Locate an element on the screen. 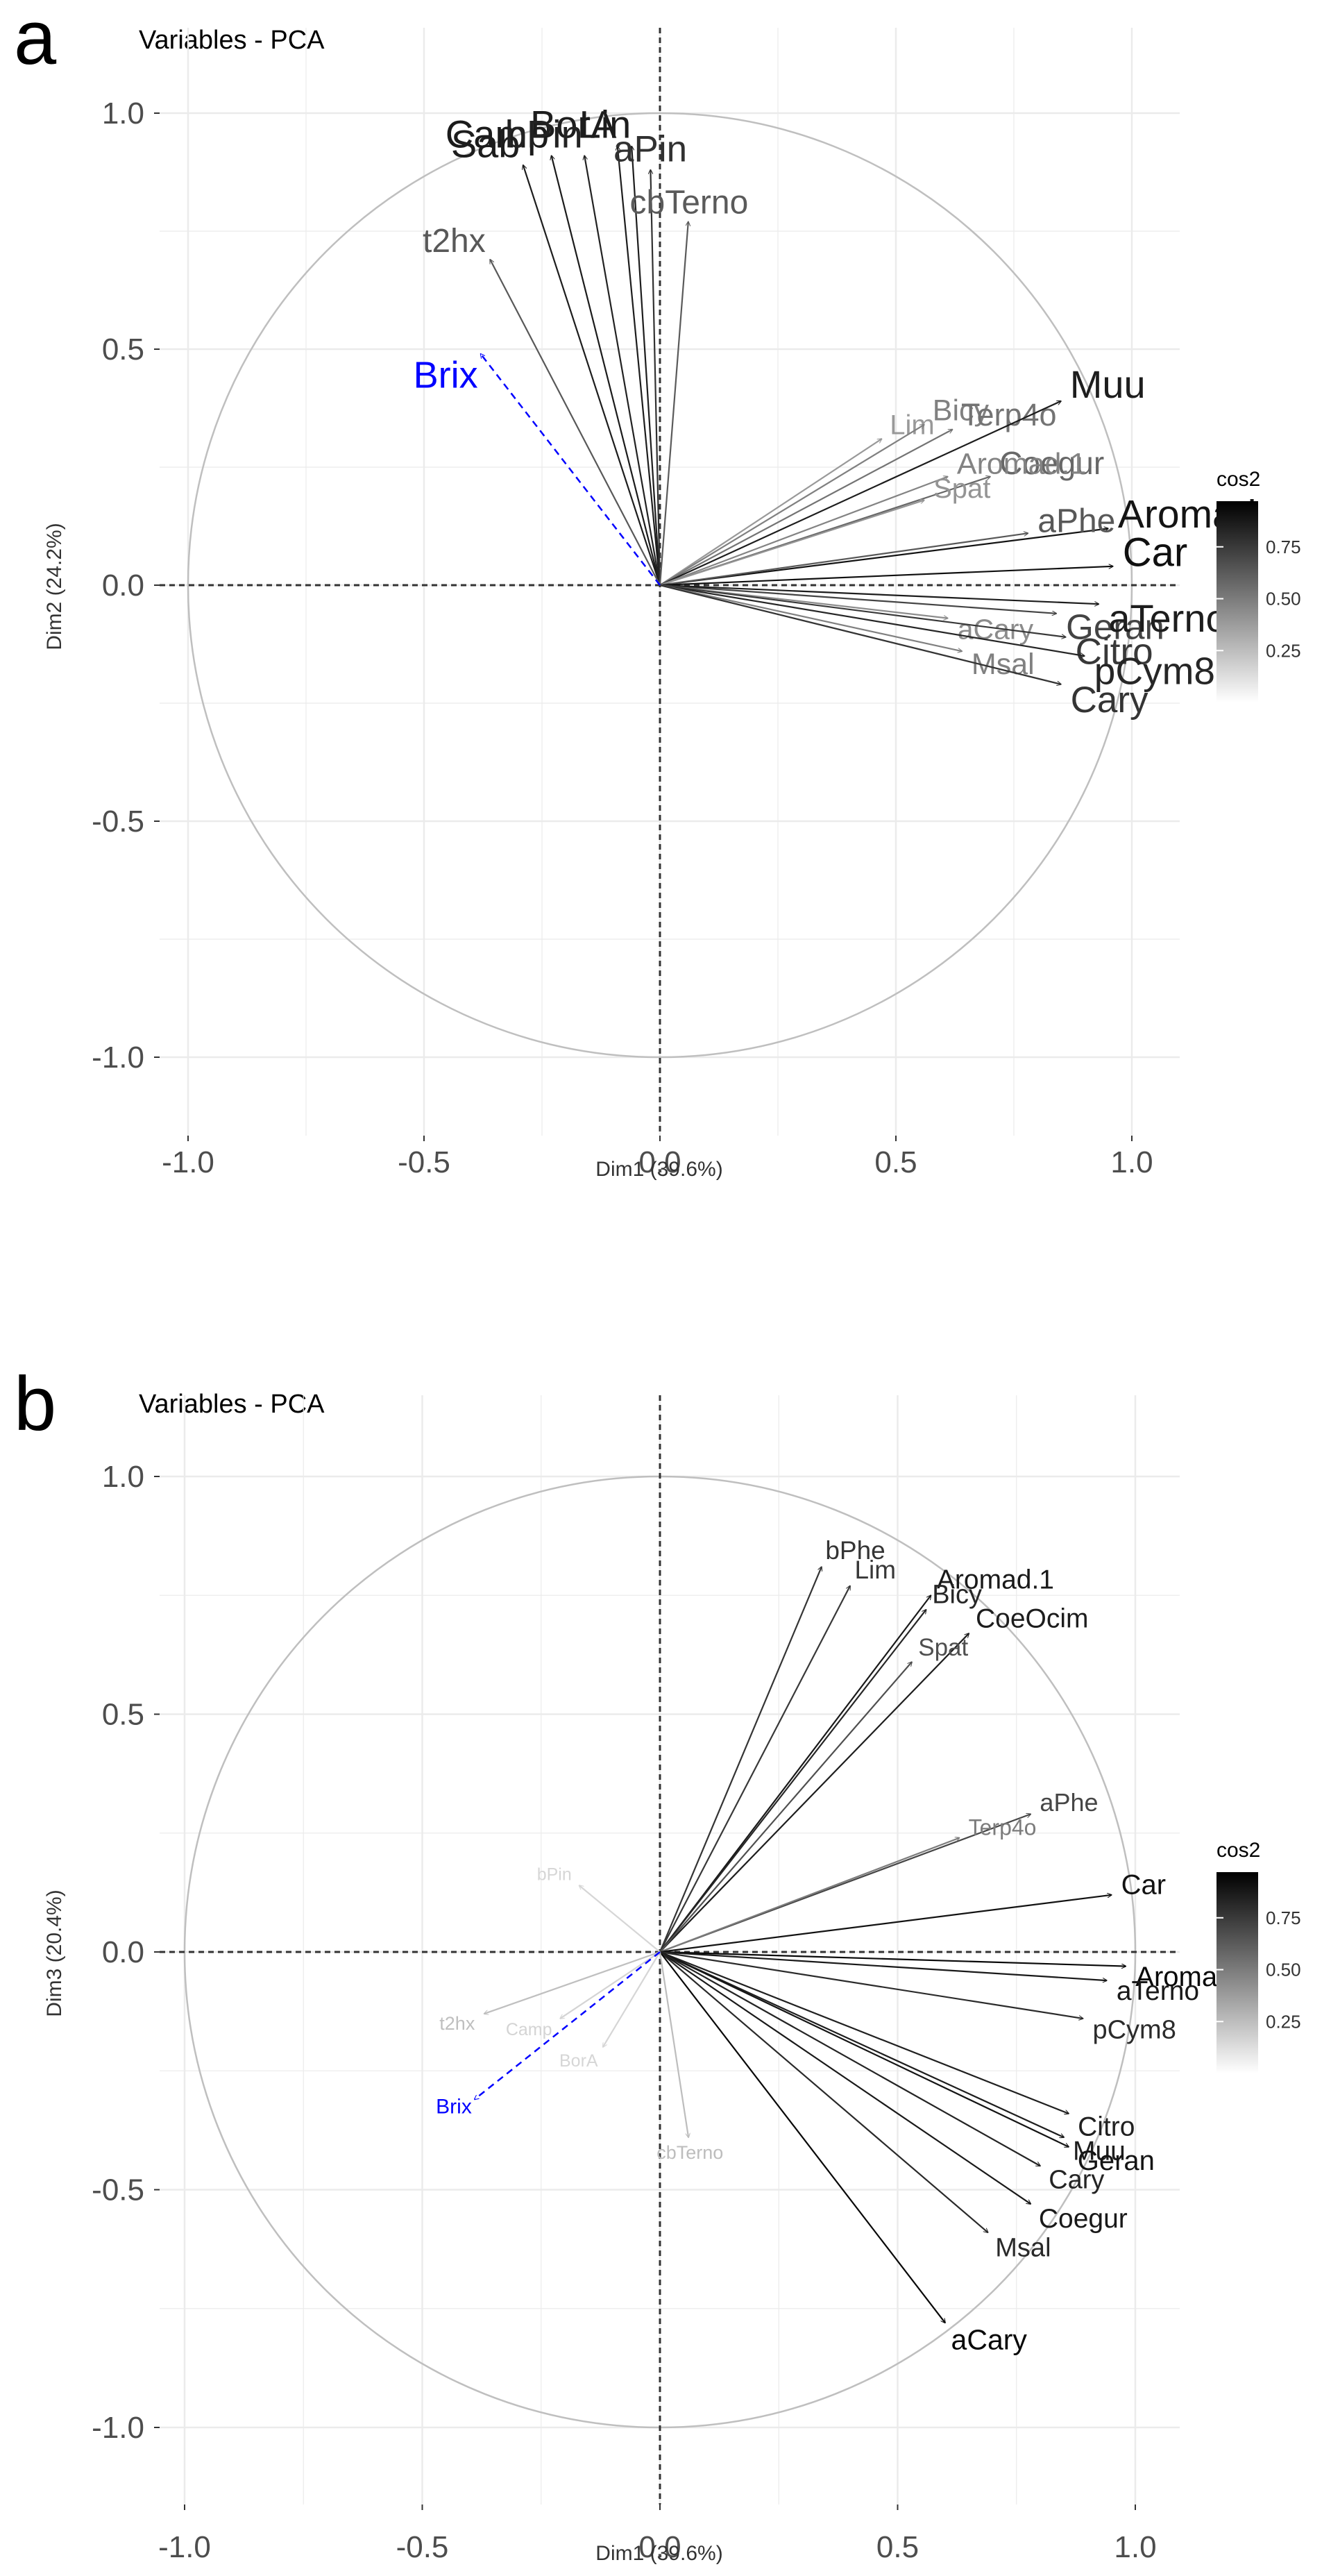 The image size is (1331, 2576). variable-label: aTerno is located at coordinates (1158, 1991).